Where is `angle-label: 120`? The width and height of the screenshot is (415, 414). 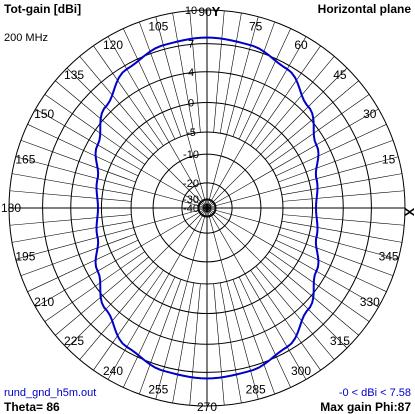 angle-label: 120 is located at coordinates (113, 45).